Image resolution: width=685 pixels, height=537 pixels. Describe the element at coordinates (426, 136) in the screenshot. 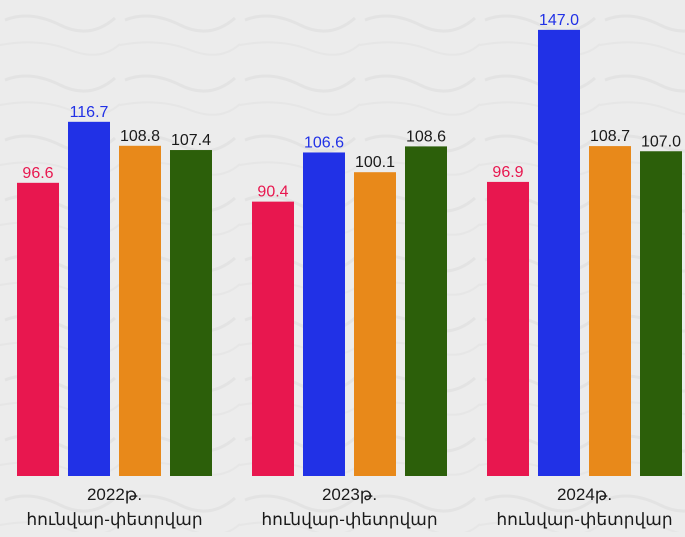

I see `value-label-2-4: 108.6` at that location.